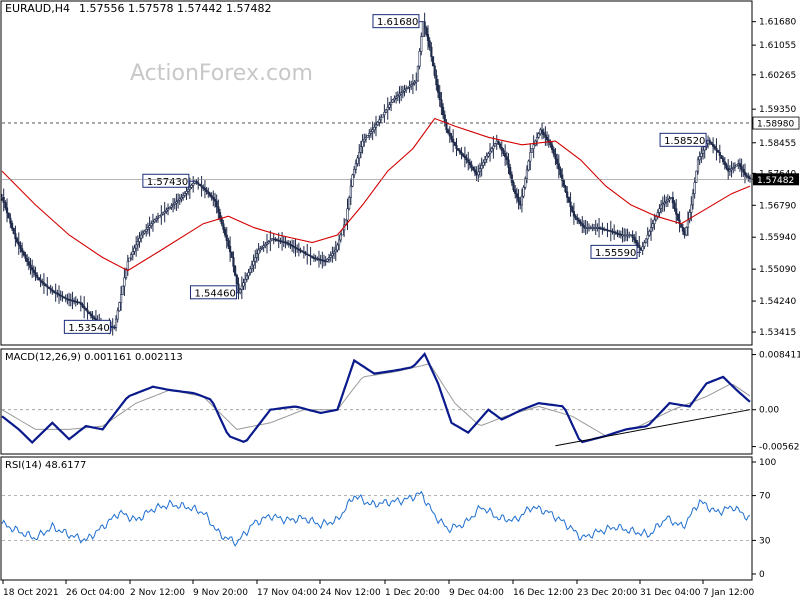 This screenshot has width=800, height=600. Describe the element at coordinates (777, 46) in the screenshot. I see `price-tick-label: 1.61055` at that location.